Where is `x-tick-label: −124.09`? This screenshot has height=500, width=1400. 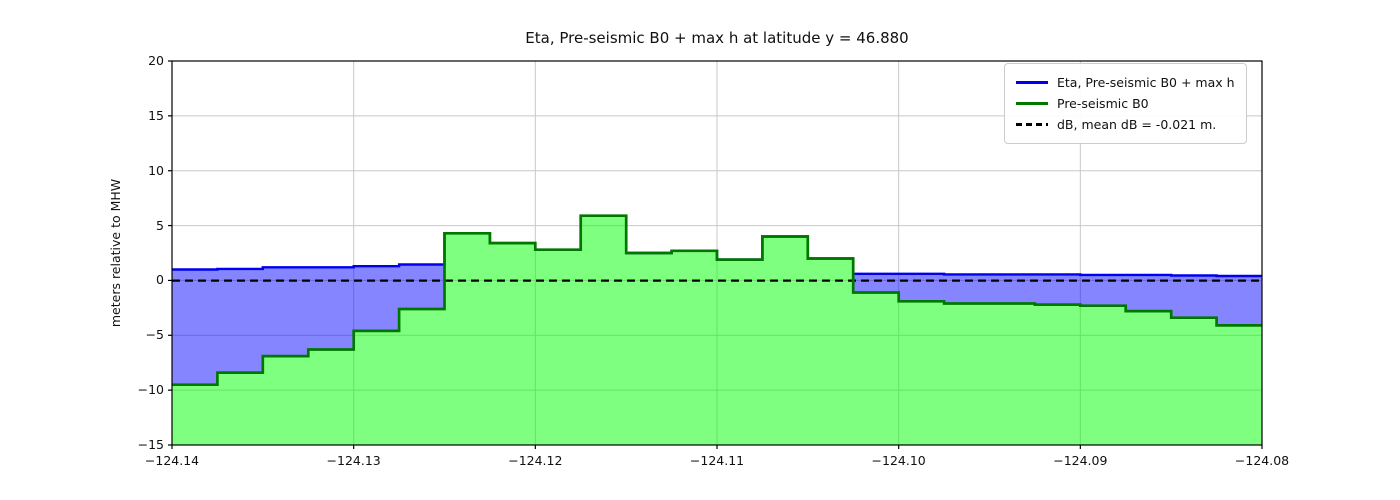
x-tick-label: −124.09 is located at coordinates (1080, 460).